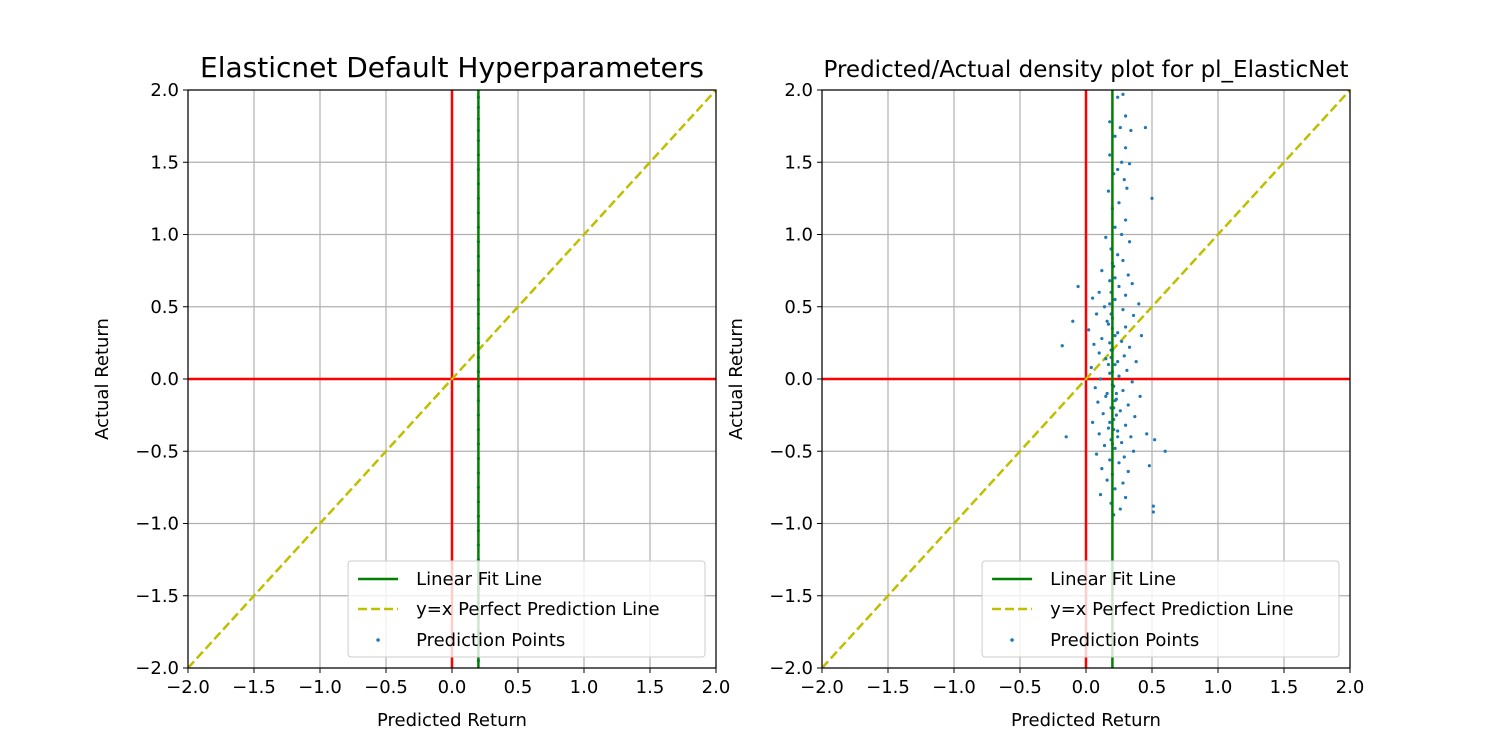  What do you see at coordinates (1218, 687) in the screenshot?
I see `chart-right-xtick-label-6: 1.0` at bounding box center [1218, 687].